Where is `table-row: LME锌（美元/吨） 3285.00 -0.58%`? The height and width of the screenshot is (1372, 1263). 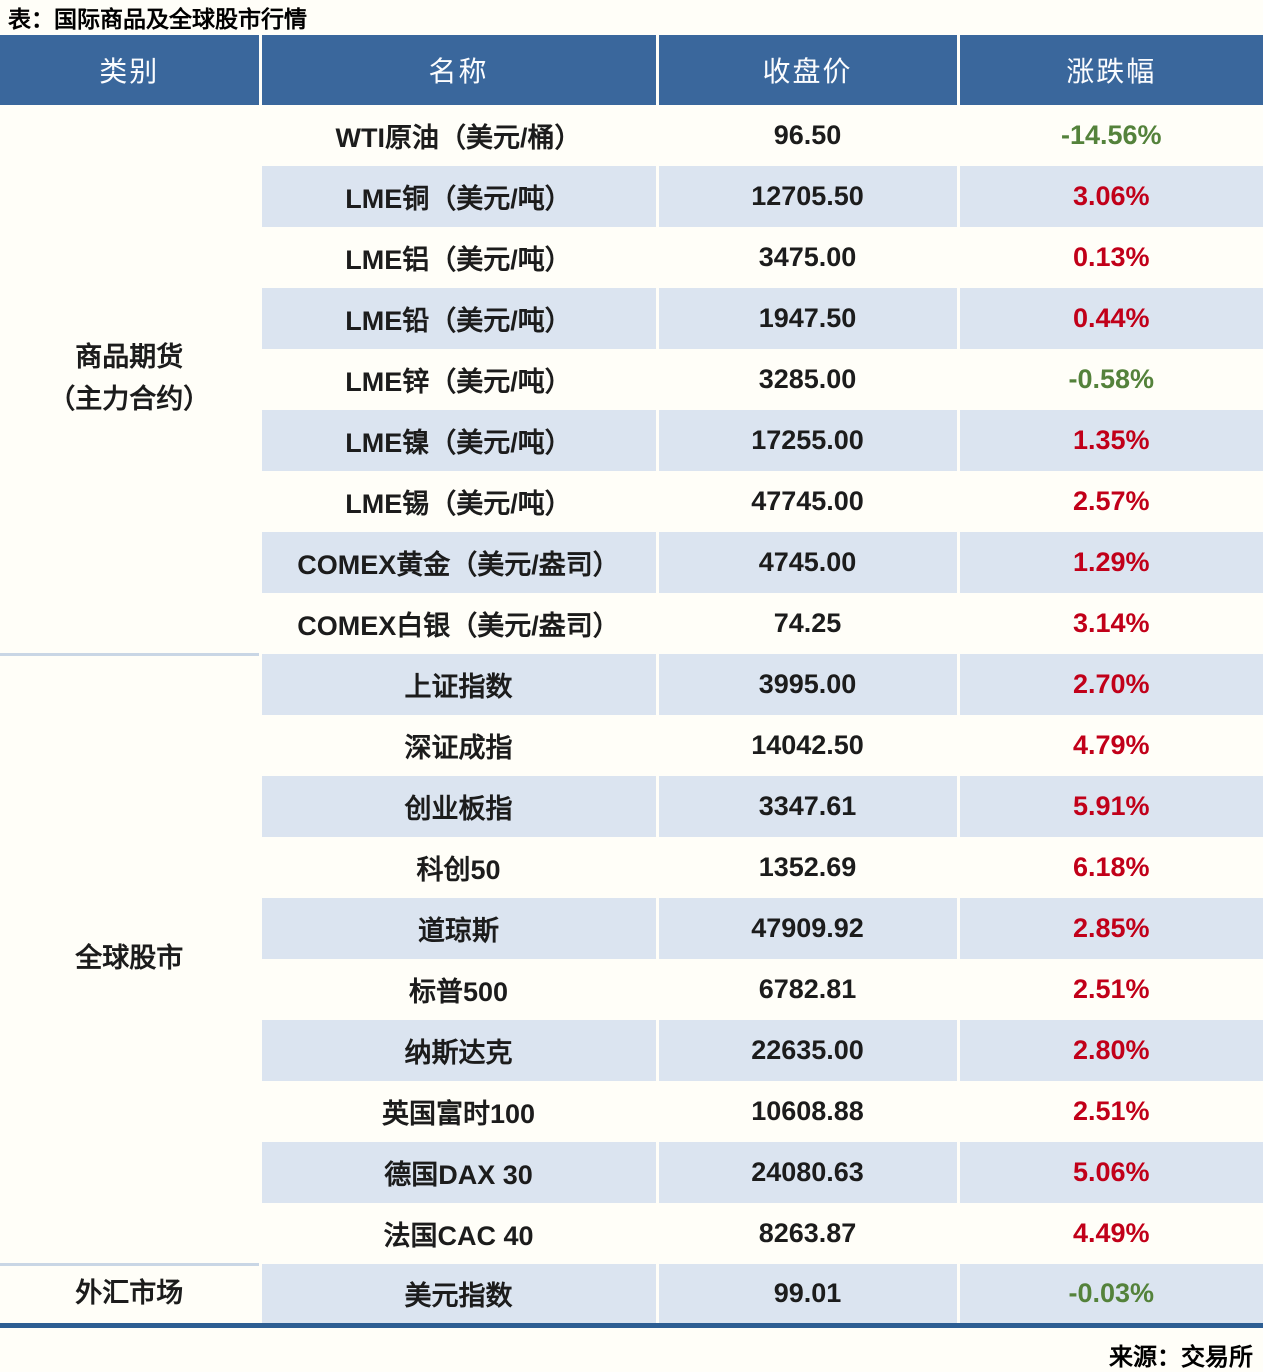 table-row: LME锌（美元/吨） 3285.00 -0.58% is located at coordinates (631, 379).